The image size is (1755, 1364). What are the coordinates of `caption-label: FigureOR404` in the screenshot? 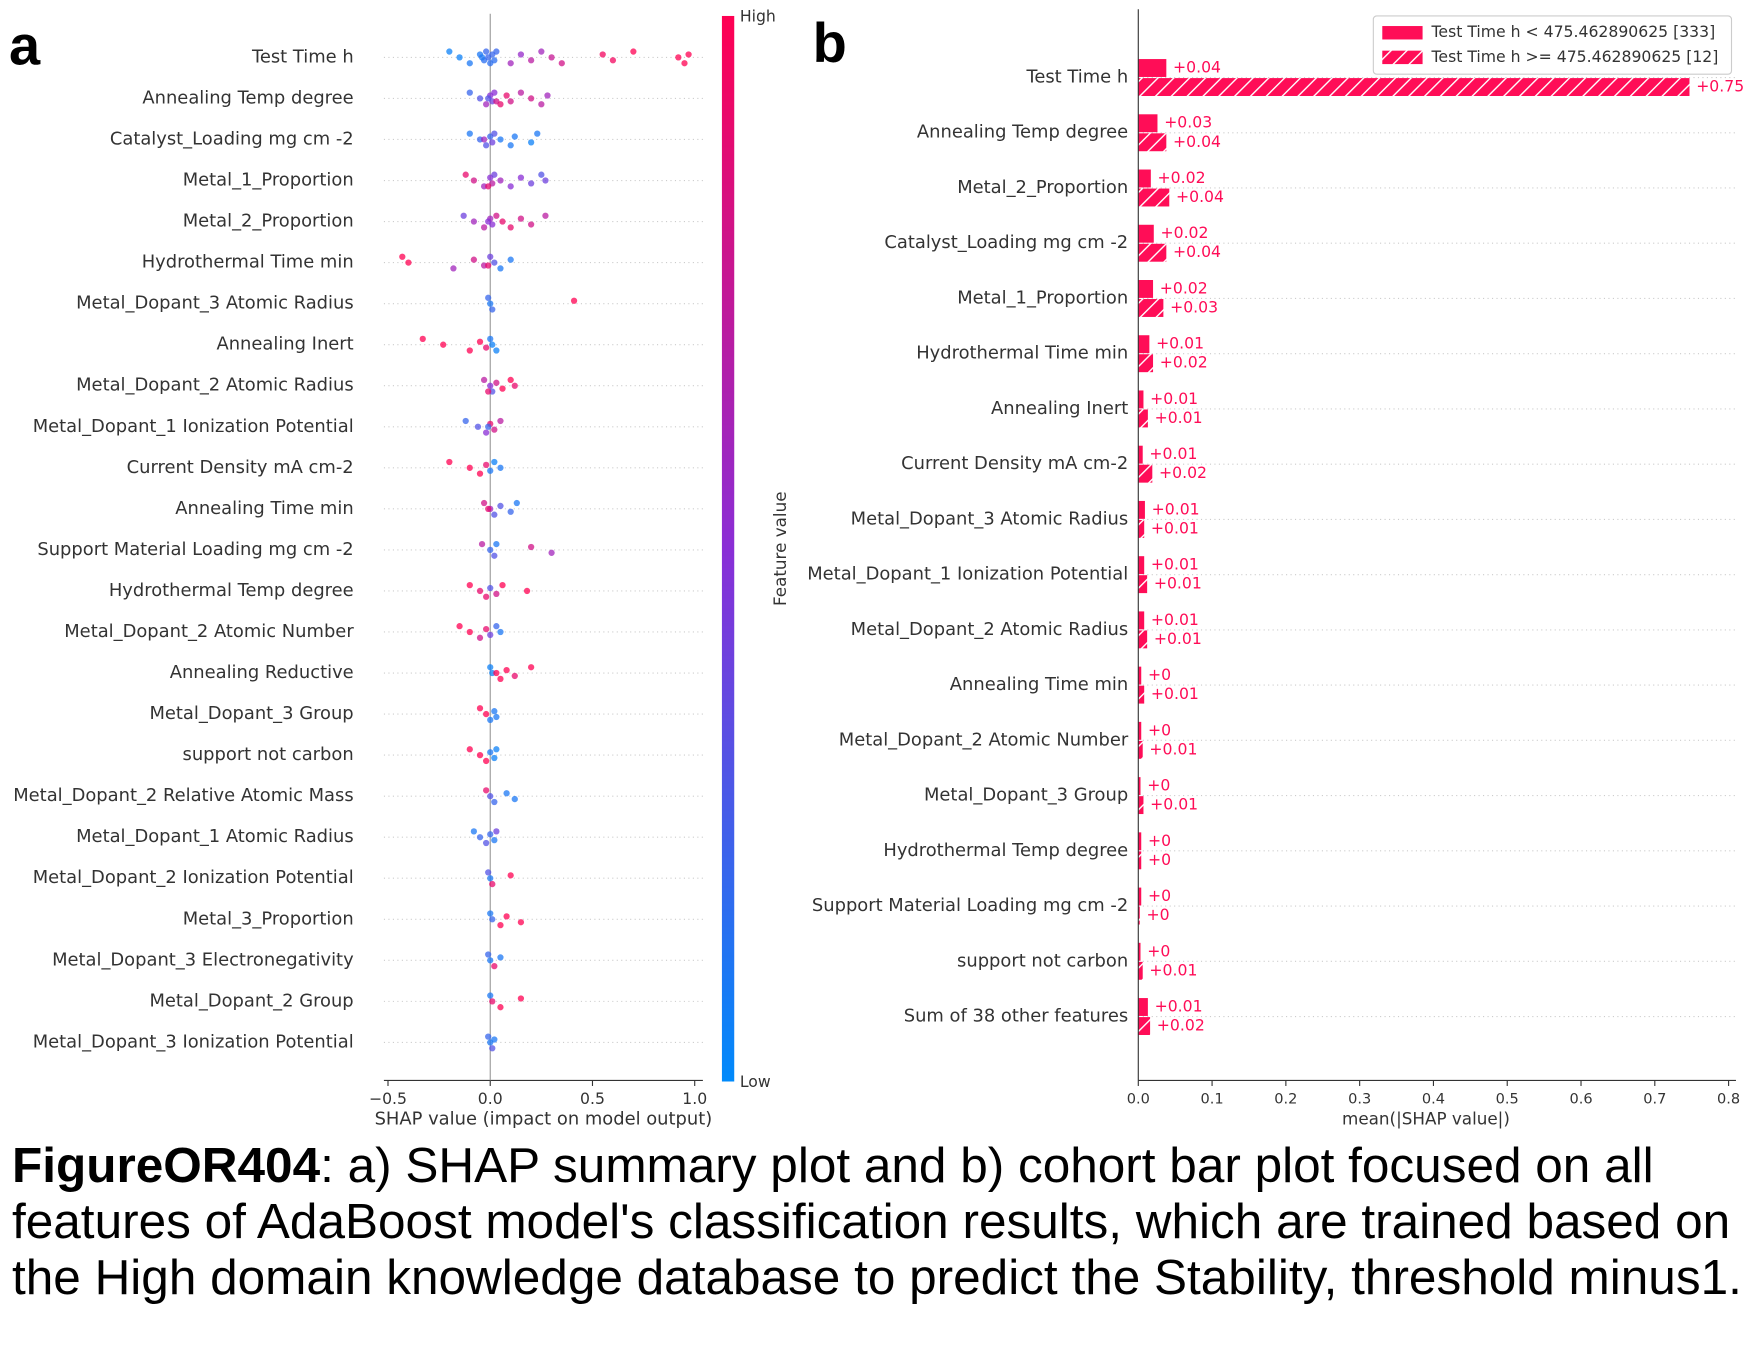 It's located at (166, 1165).